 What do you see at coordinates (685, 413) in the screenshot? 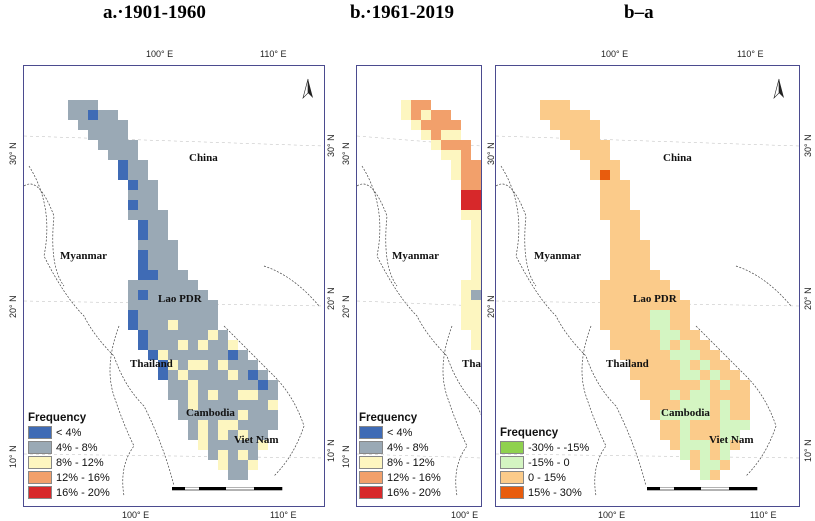
I see `label-cambodia: Cambodia` at bounding box center [685, 413].